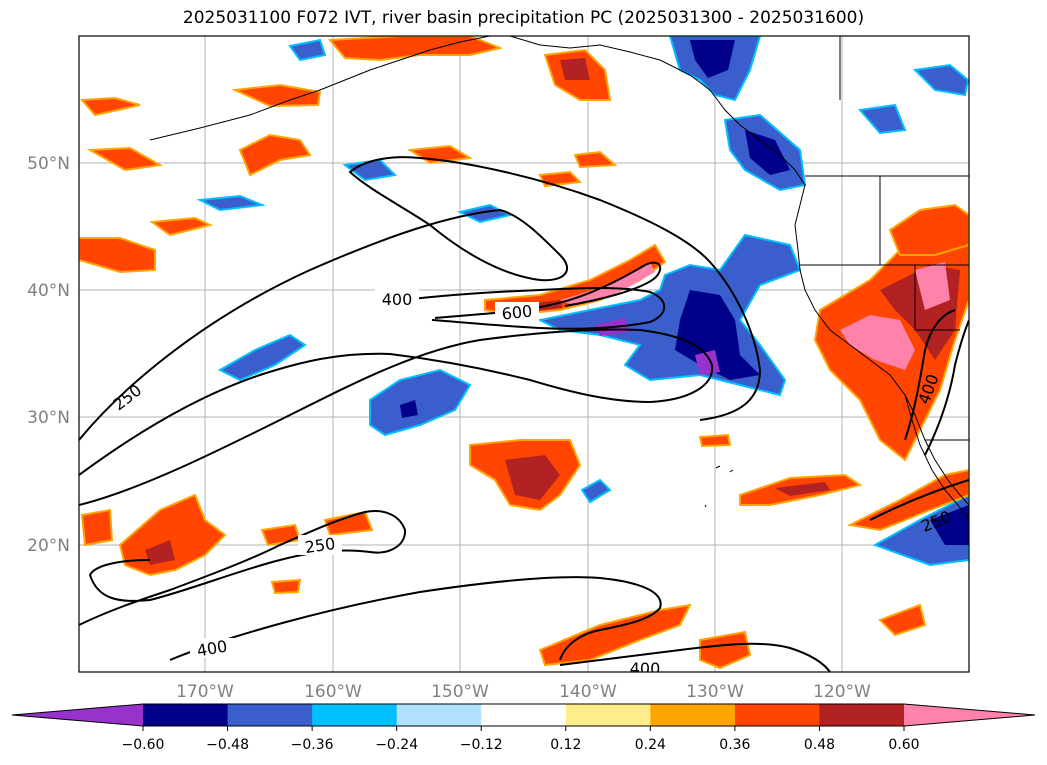 The height and width of the screenshot is (765, 1047). I want to click on contour-label-250-south: 250, so click(320, 545).